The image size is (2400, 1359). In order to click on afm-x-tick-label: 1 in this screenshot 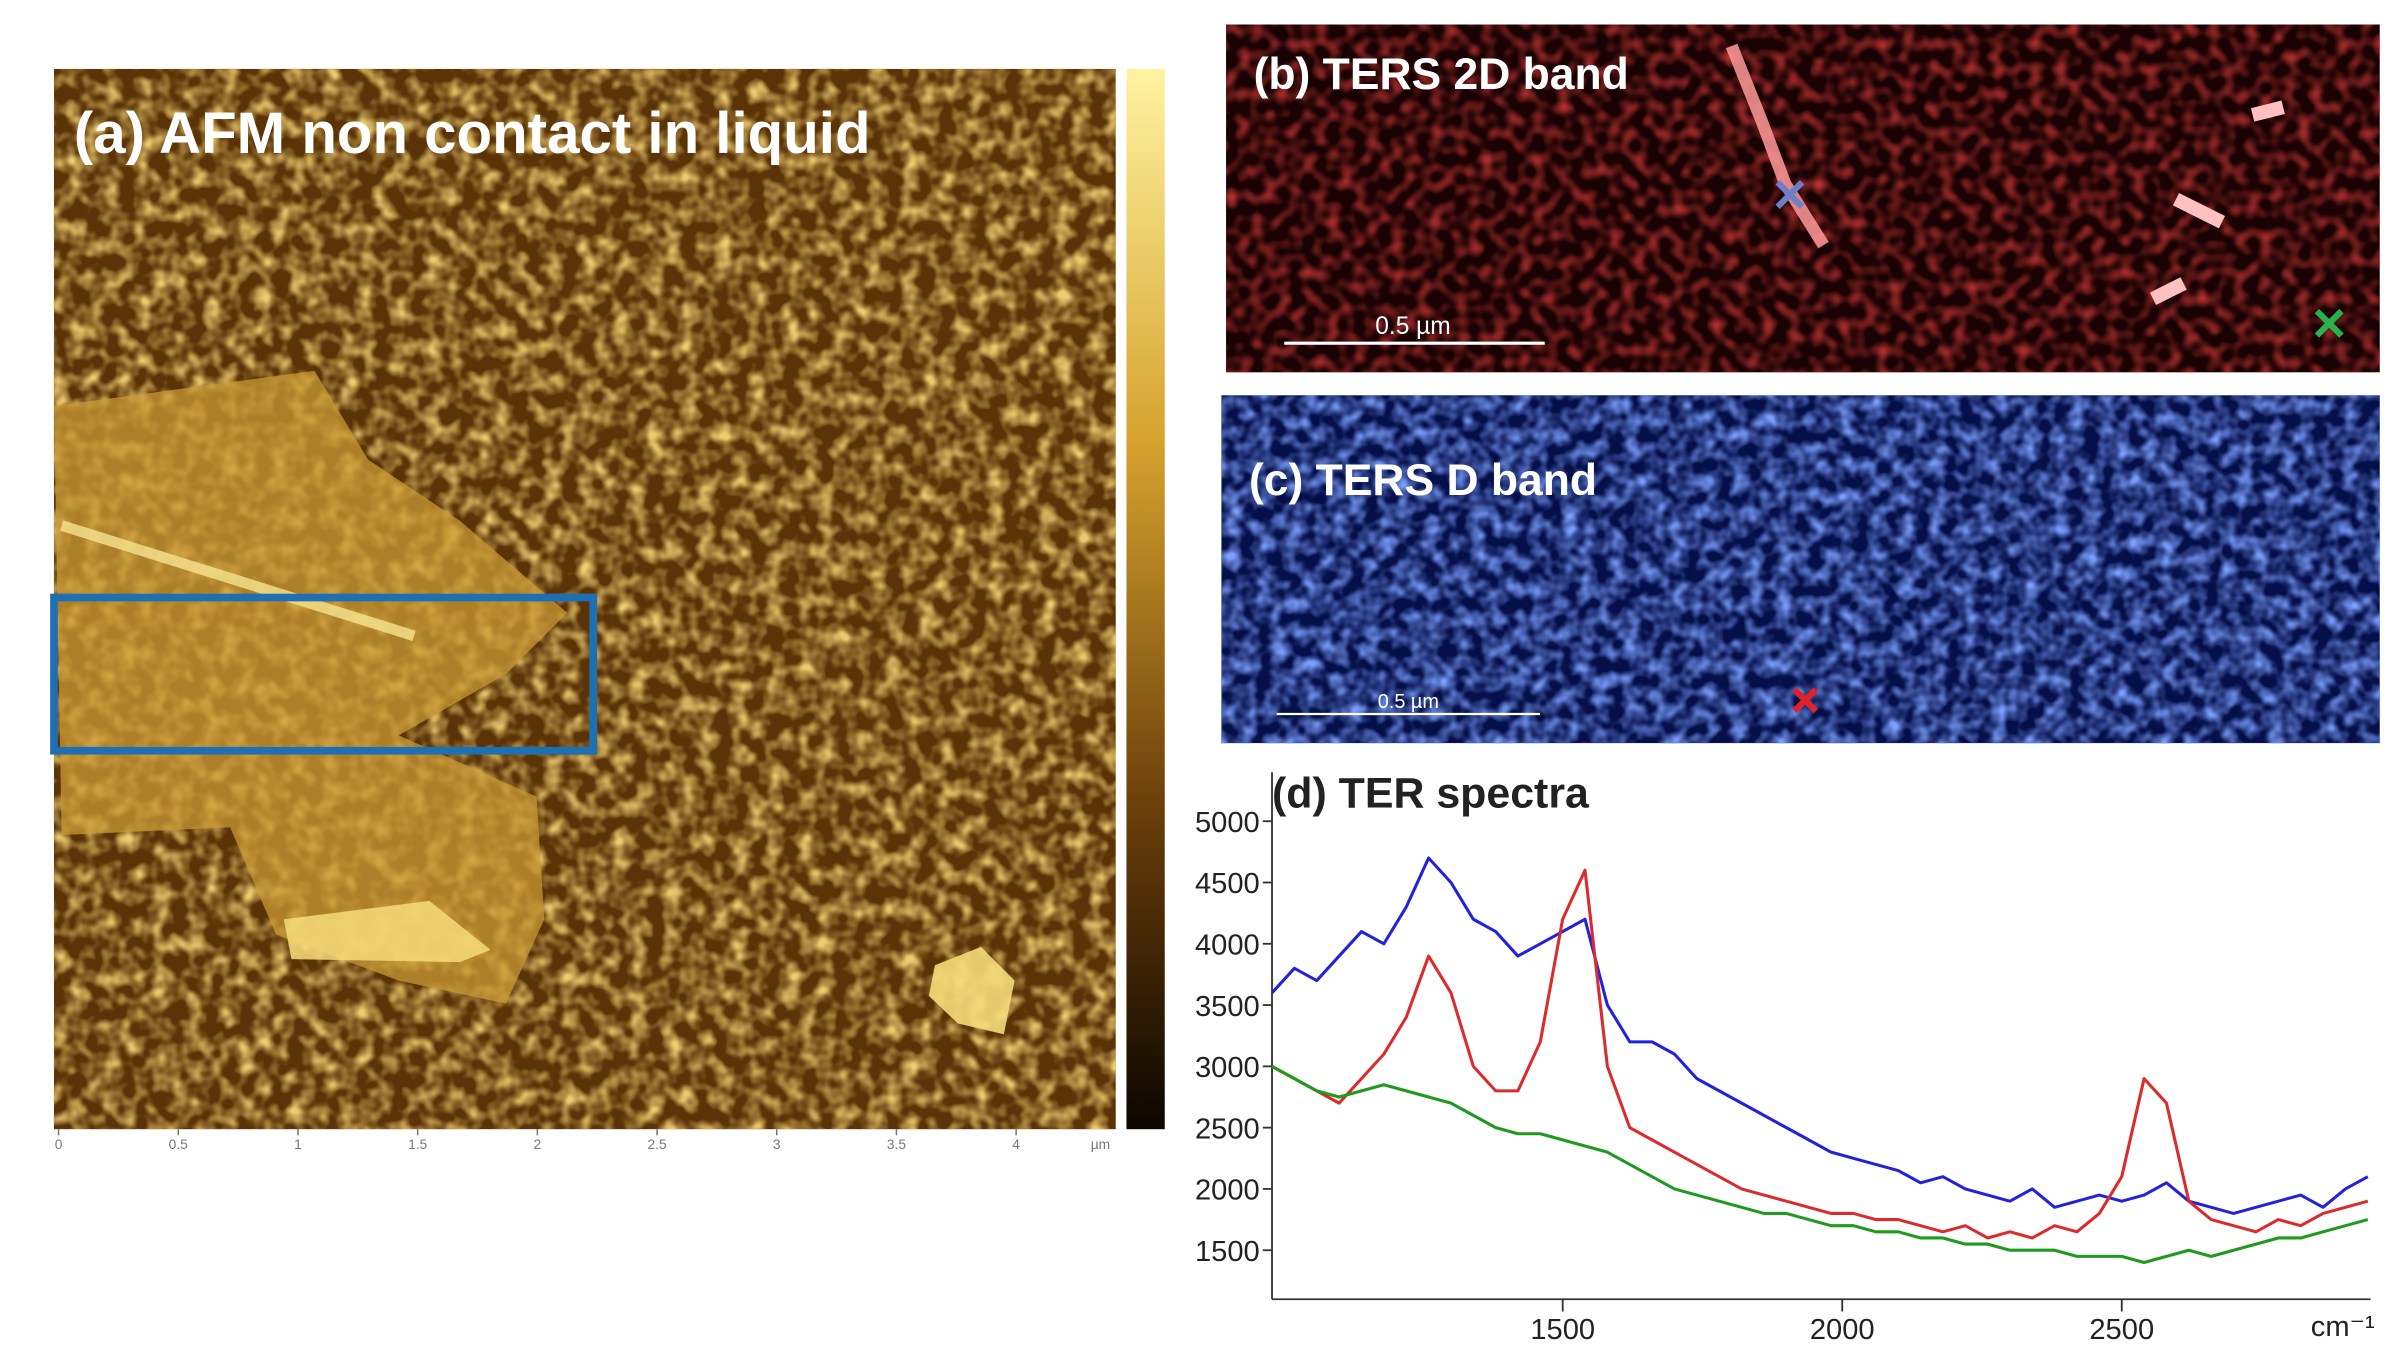, I will do `click(298, 1144)`.